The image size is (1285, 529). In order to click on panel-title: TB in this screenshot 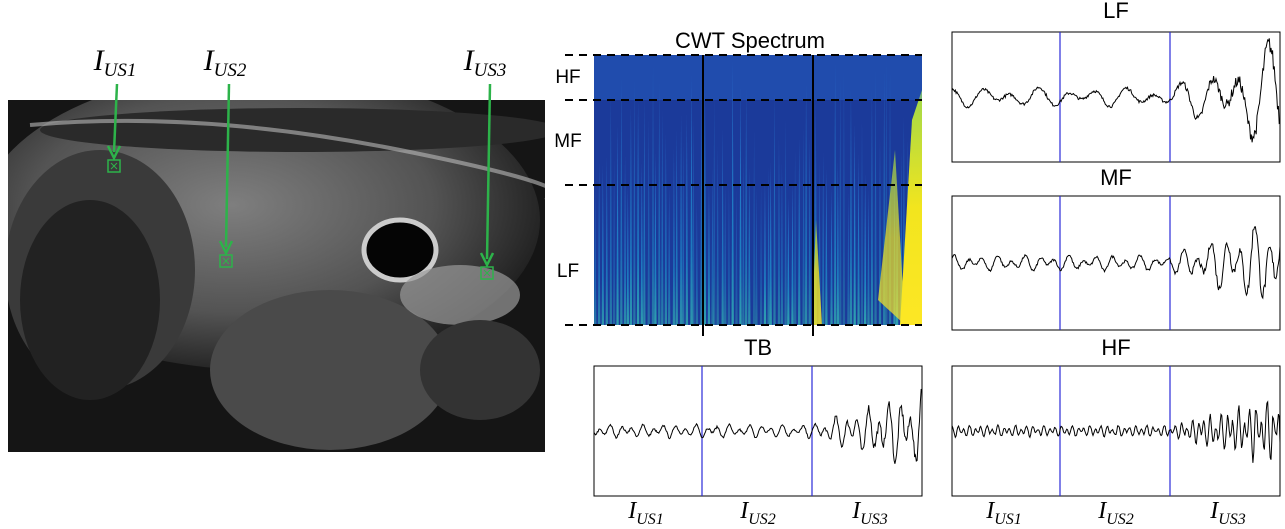, I will do `click(758, 347)`.